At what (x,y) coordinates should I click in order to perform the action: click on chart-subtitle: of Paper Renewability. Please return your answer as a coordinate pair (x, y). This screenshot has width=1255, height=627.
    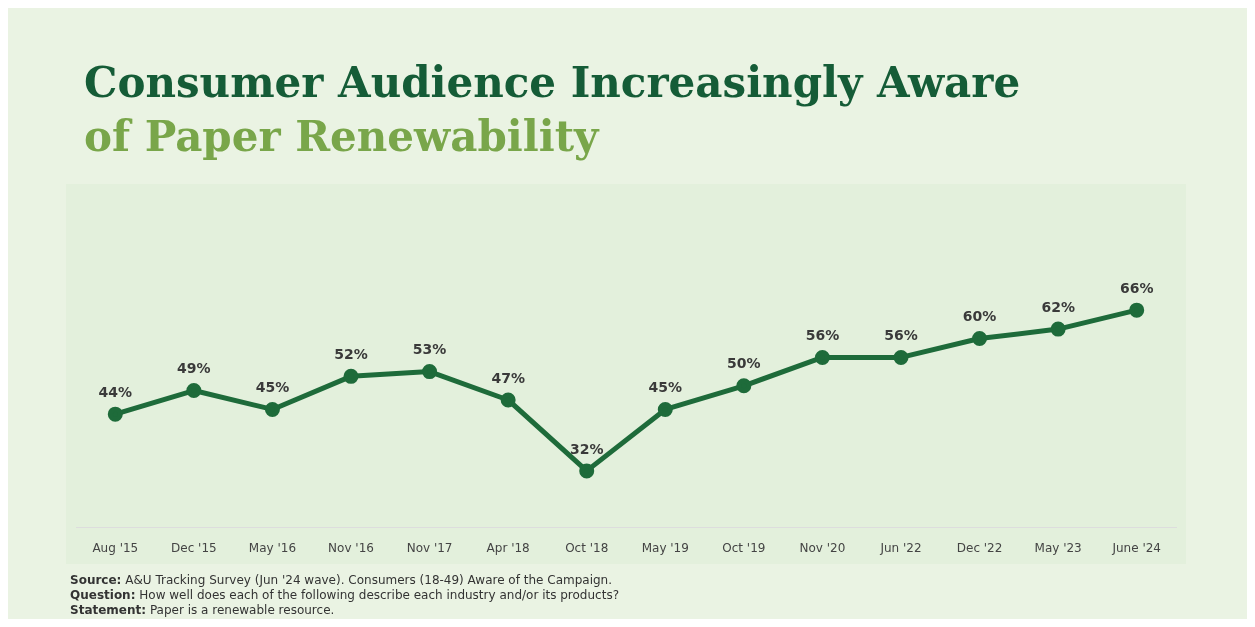
    Looking at the image, I should click on (342, 137).